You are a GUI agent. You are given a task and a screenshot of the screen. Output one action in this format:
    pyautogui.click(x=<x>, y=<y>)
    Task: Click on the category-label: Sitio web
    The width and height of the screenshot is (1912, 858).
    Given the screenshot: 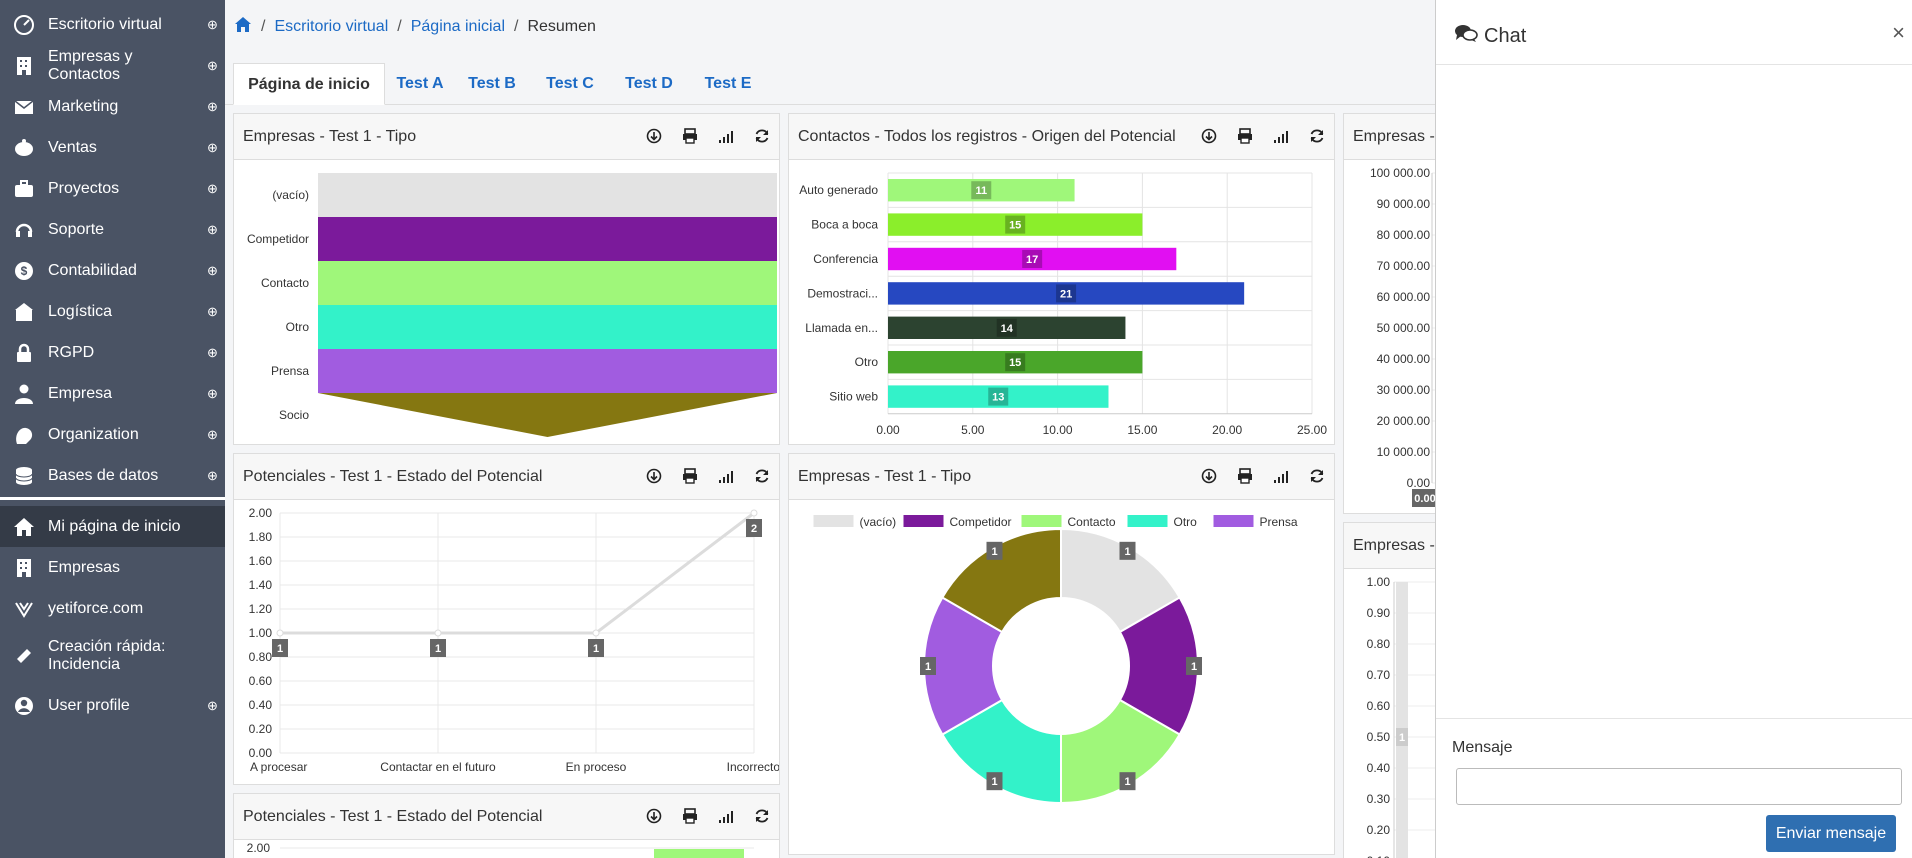 What is the action you would take?
    pyautogui.click(x=853, y=397)
    